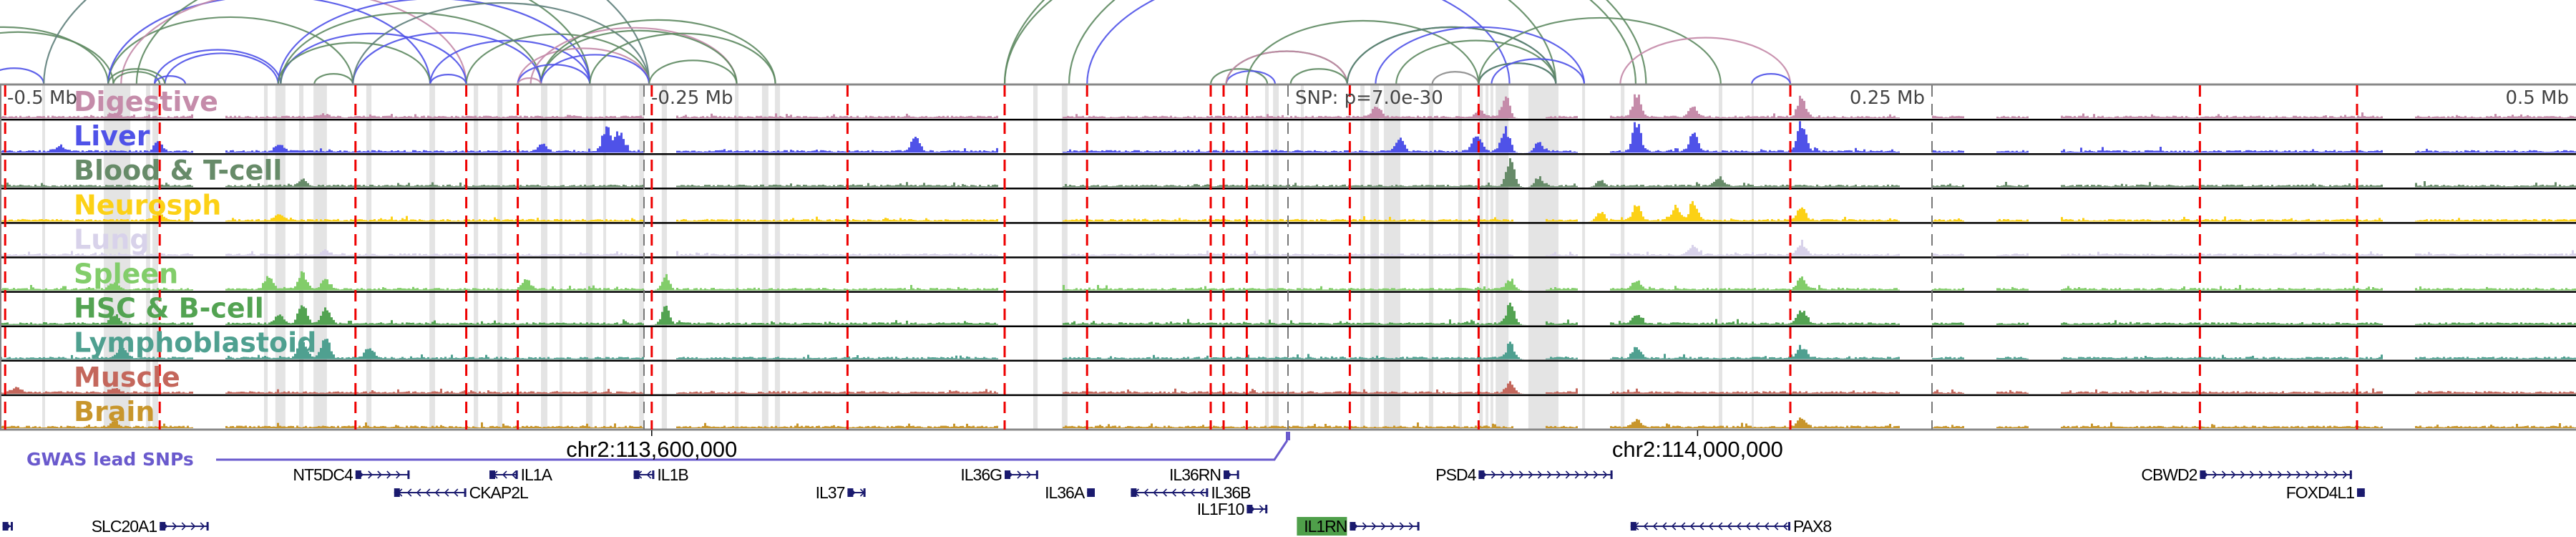 The width and height of the screenshot is (2576, 537). I want to click on track-label: Liver, so click(112, 136).